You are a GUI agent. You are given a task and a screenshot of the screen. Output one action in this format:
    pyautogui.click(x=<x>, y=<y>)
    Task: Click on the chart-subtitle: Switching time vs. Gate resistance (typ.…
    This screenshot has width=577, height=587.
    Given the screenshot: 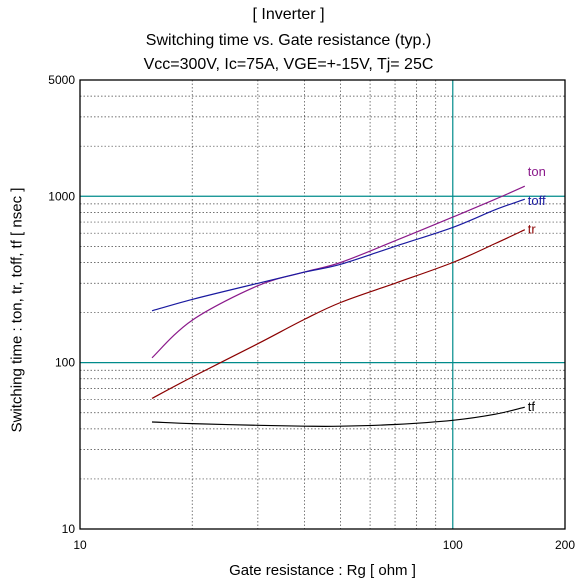 What is the action you would take?
    pyautogui.click(x=288, y=40)
    